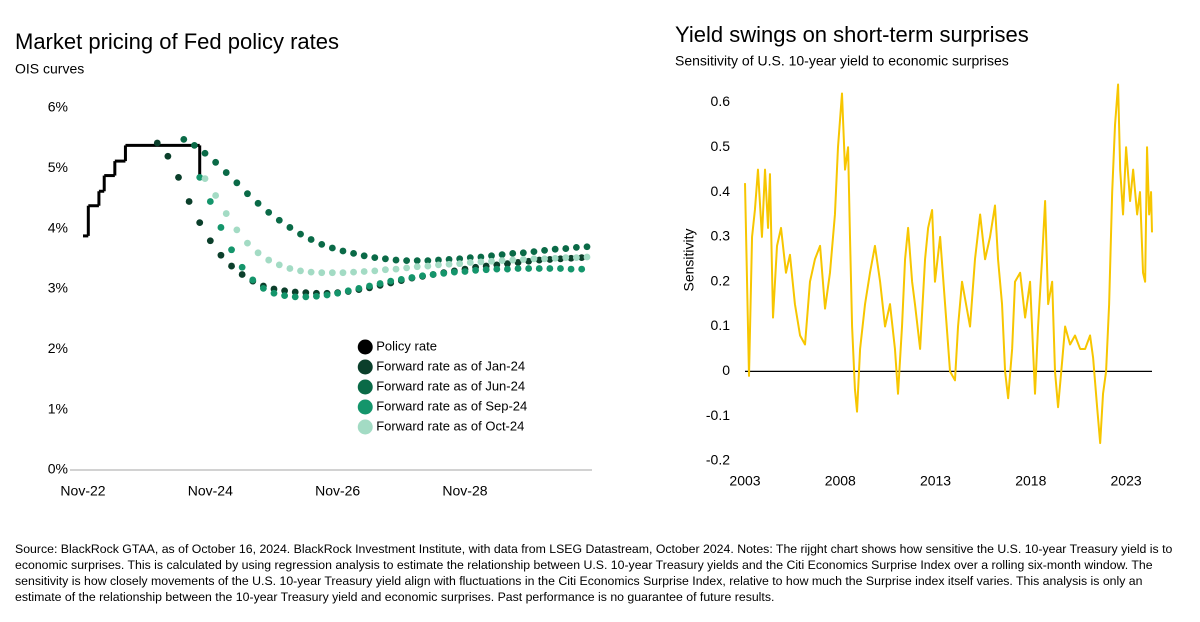 The width and height of the screenshot is (1200, 622). Describe the element at coordinates (450, 365) in the screenshot. I see `legend-label: Forward rate as of Jan-24` at that location.